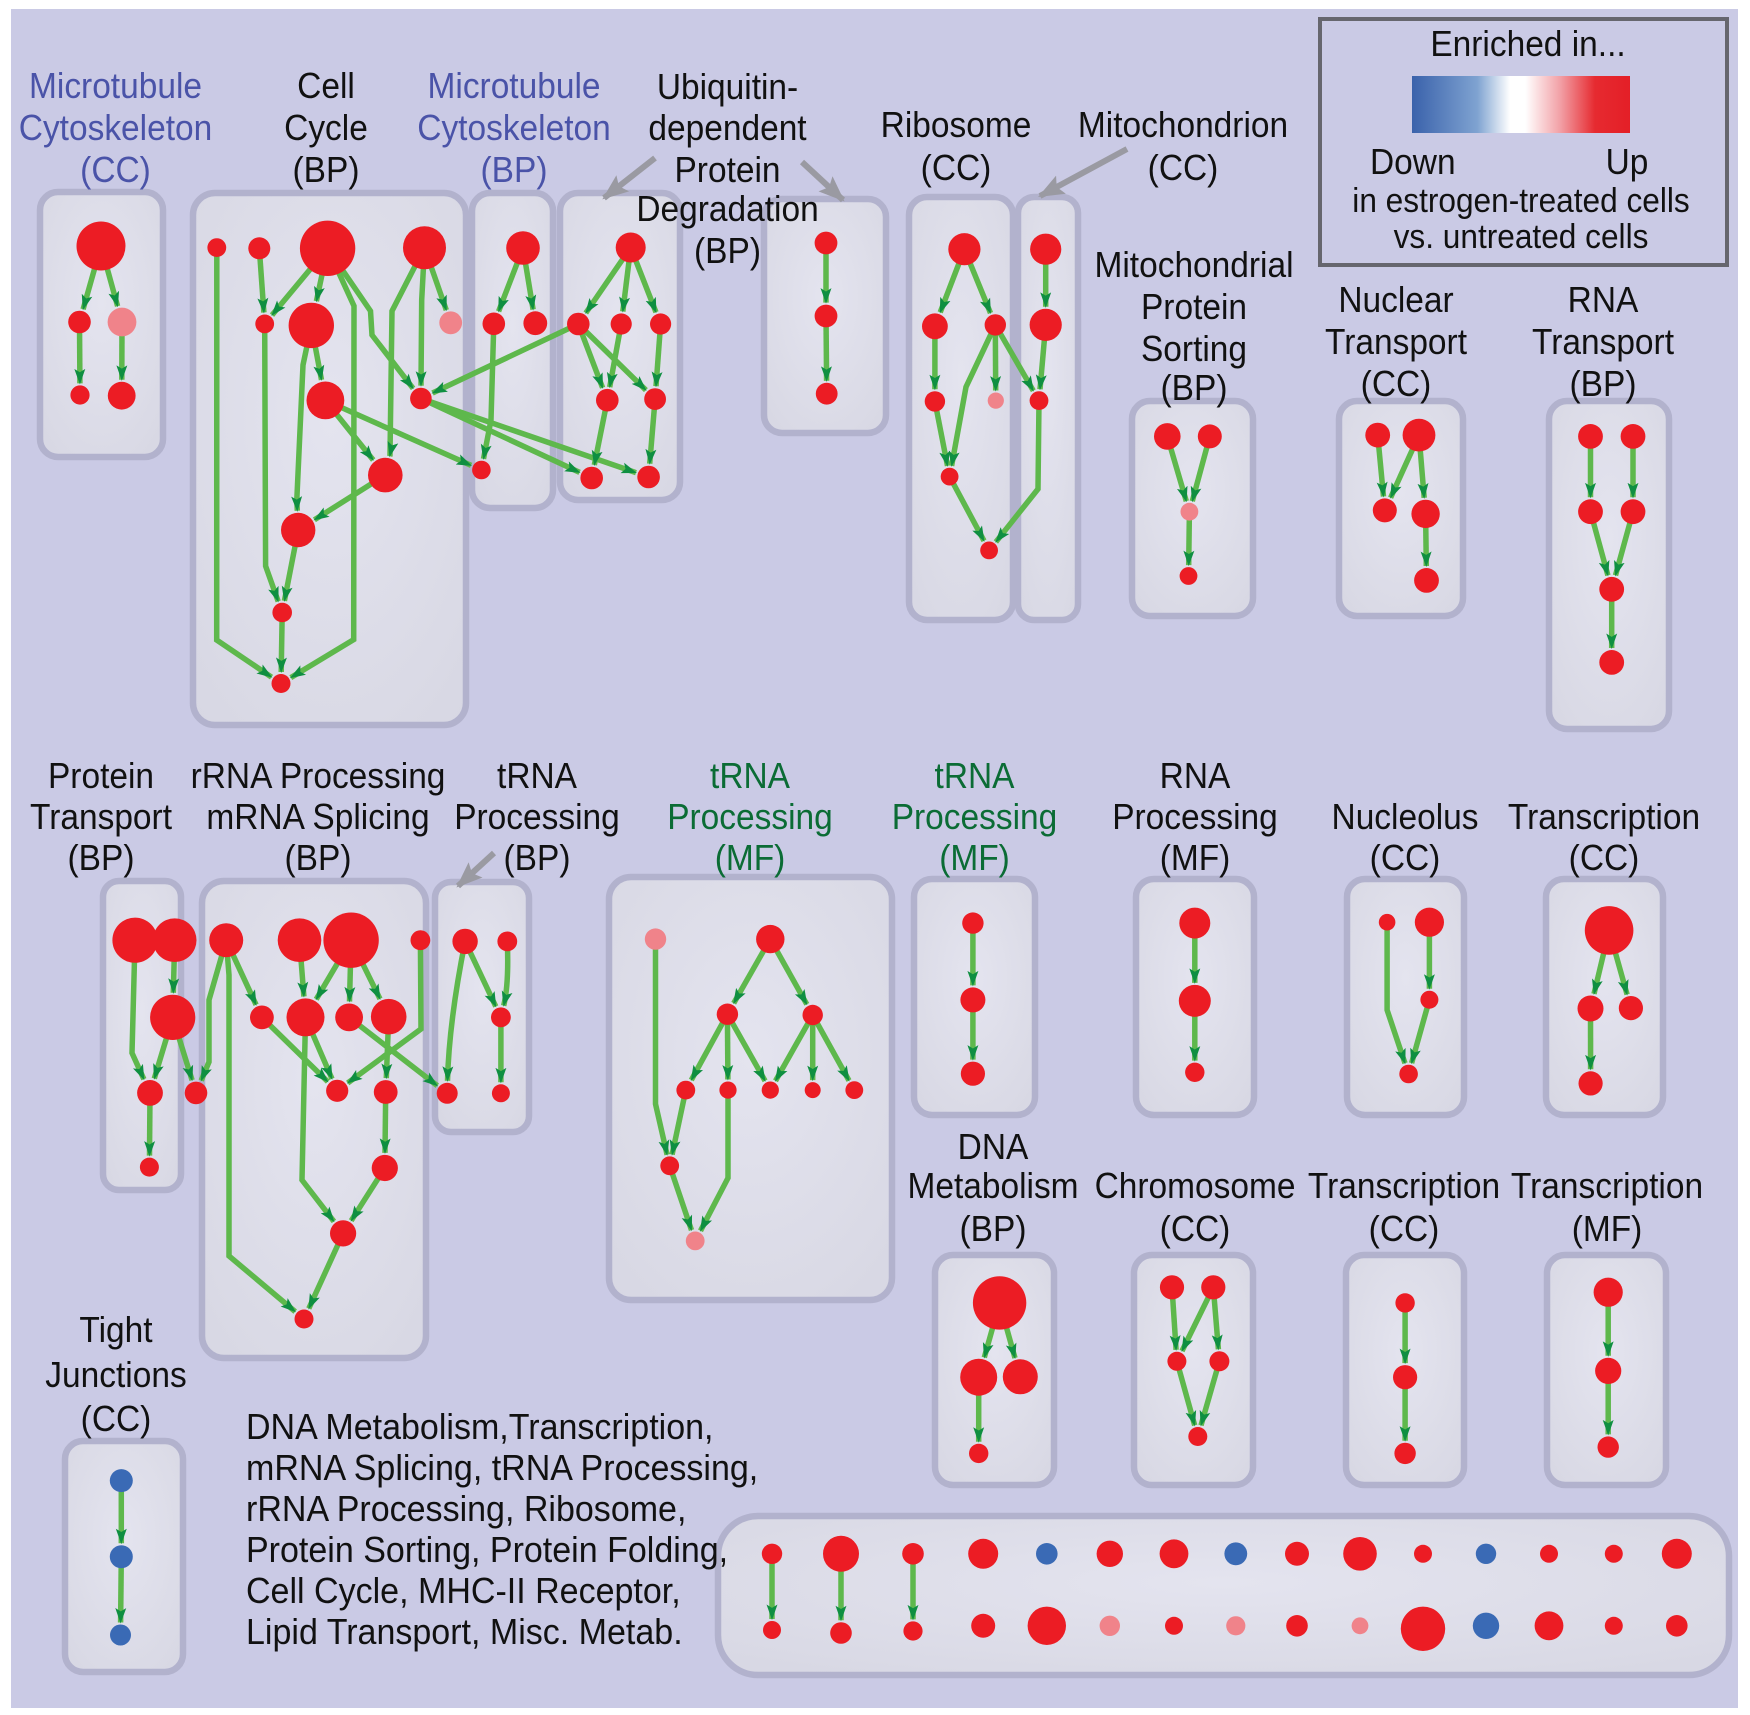 This screenshot has width=1750, height=1715. Describe the element at coordinates (502, 1468) in the screenshot. I see `svg-text:mRNA Splicing, tRNA Processing: mRNA Splicing, tRNA Processing,` at that location.